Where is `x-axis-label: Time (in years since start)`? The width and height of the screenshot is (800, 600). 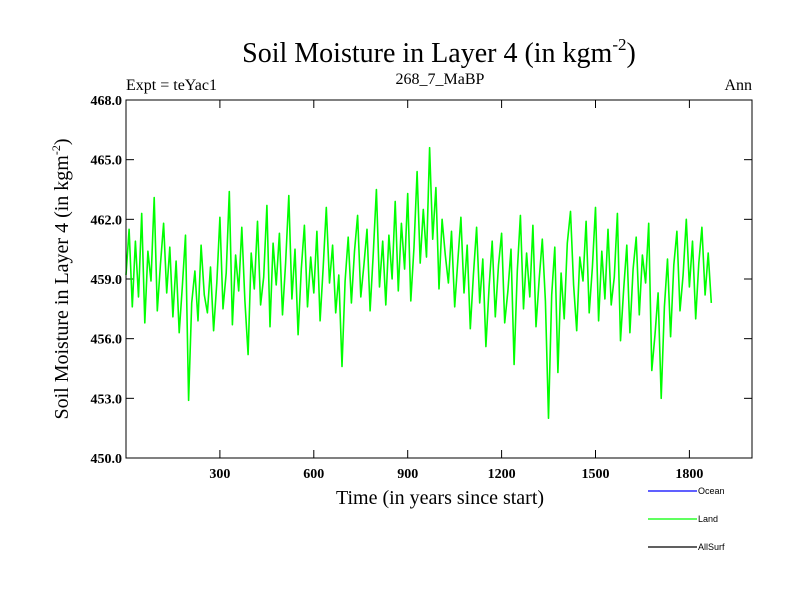 x-axis-label: Time (in years since start) is located at coordinates (440, 498).